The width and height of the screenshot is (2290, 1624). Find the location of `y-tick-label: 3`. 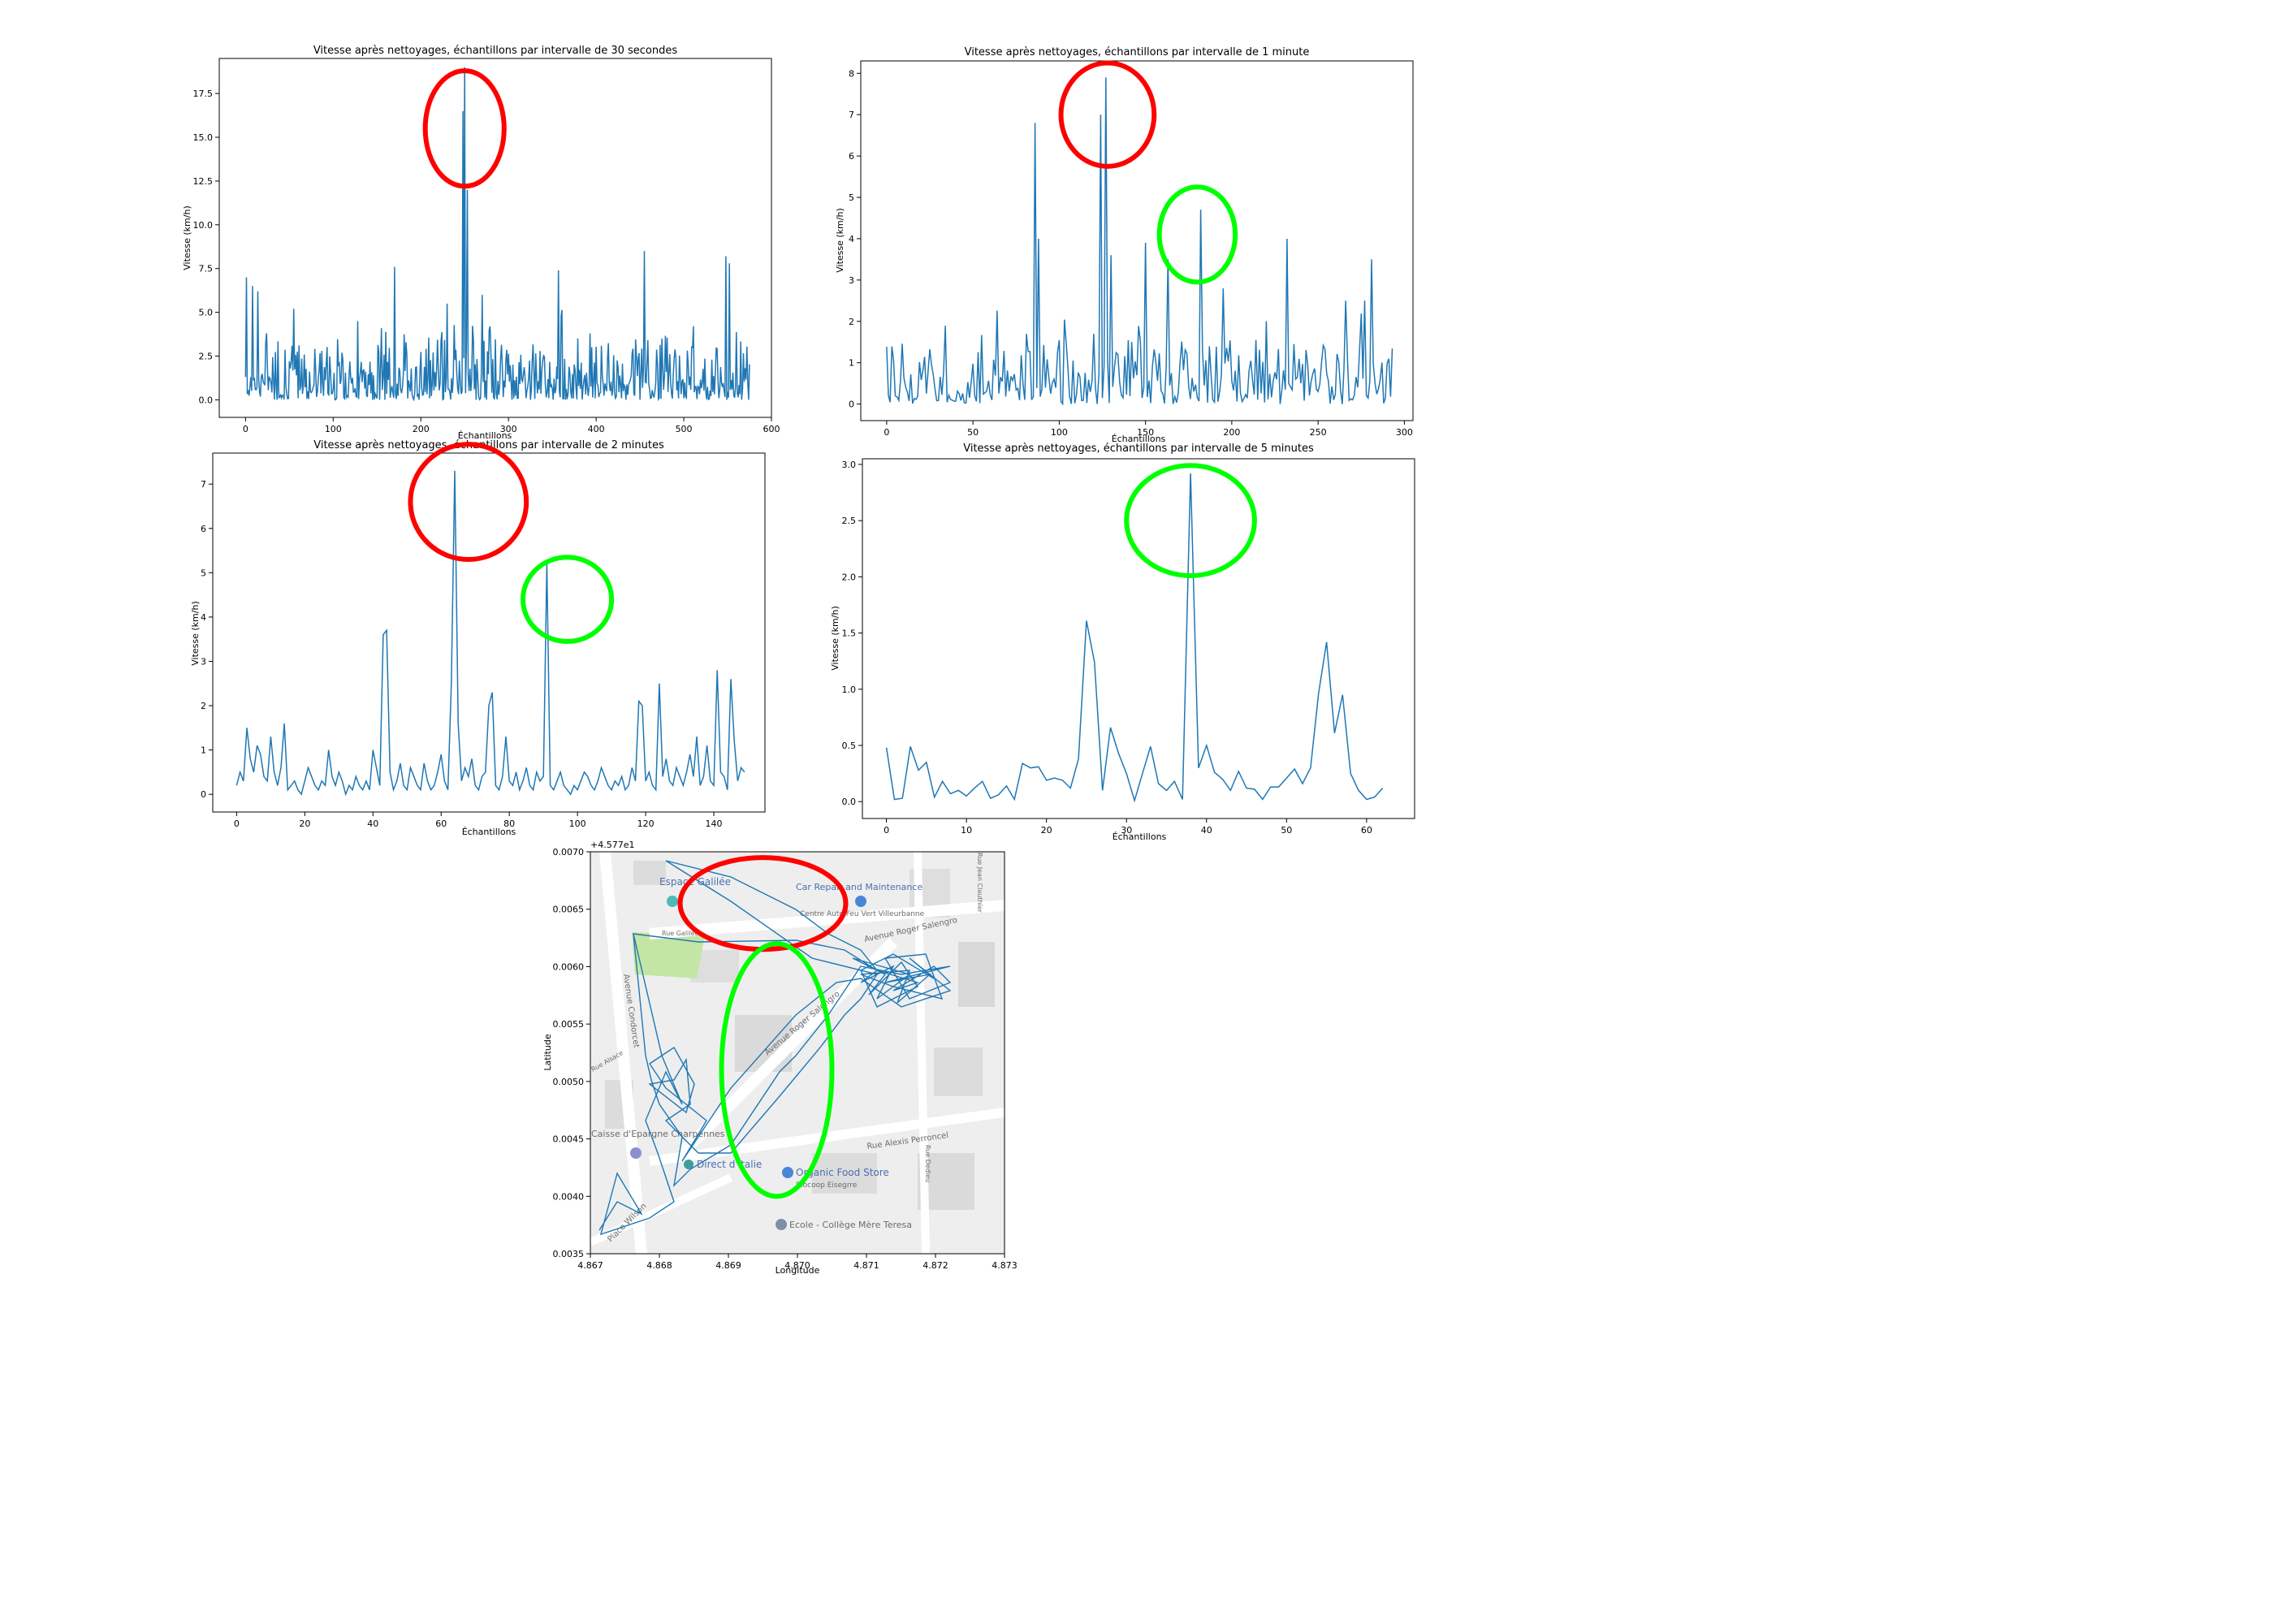

y-tick-label: 3 is located at coordinates (851, 280).